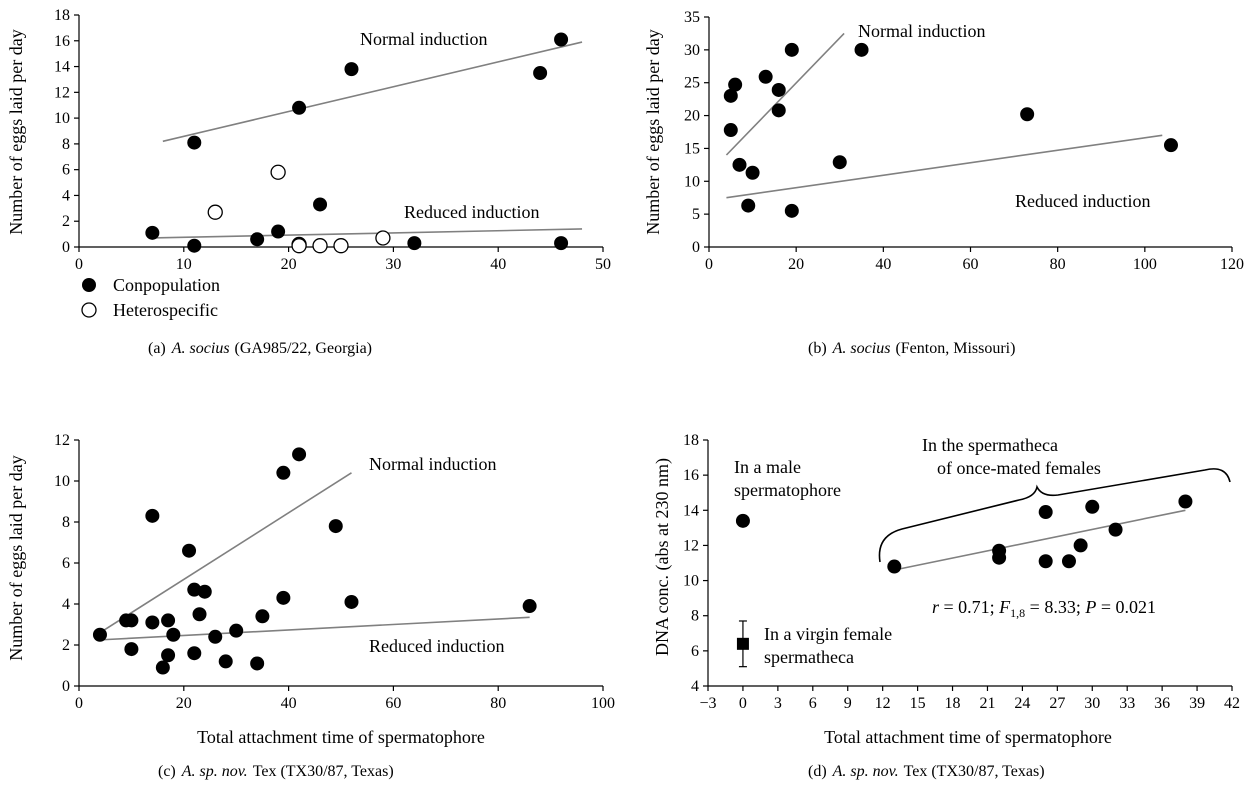  Describe the element at coordinates (89, 285) in the screenshot. I see `legend-marker-conpopulation` at that location.